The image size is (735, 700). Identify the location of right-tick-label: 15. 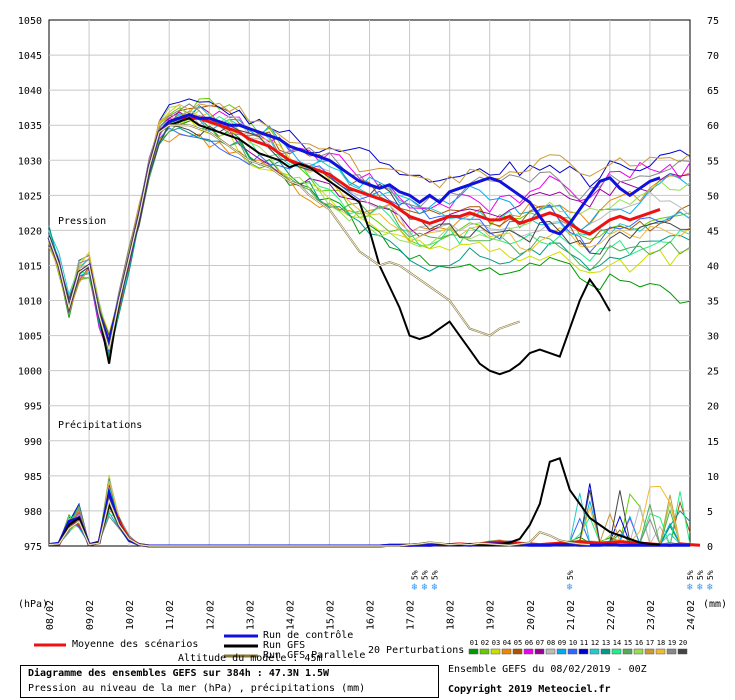
(713, 442).